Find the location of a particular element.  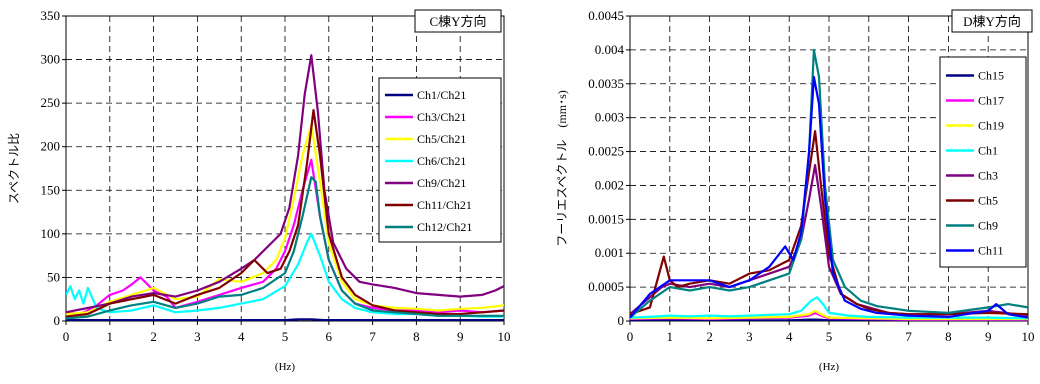

y-axis-label: フーリエスペクトル (mm･s) is located at coordinates (562, 168).